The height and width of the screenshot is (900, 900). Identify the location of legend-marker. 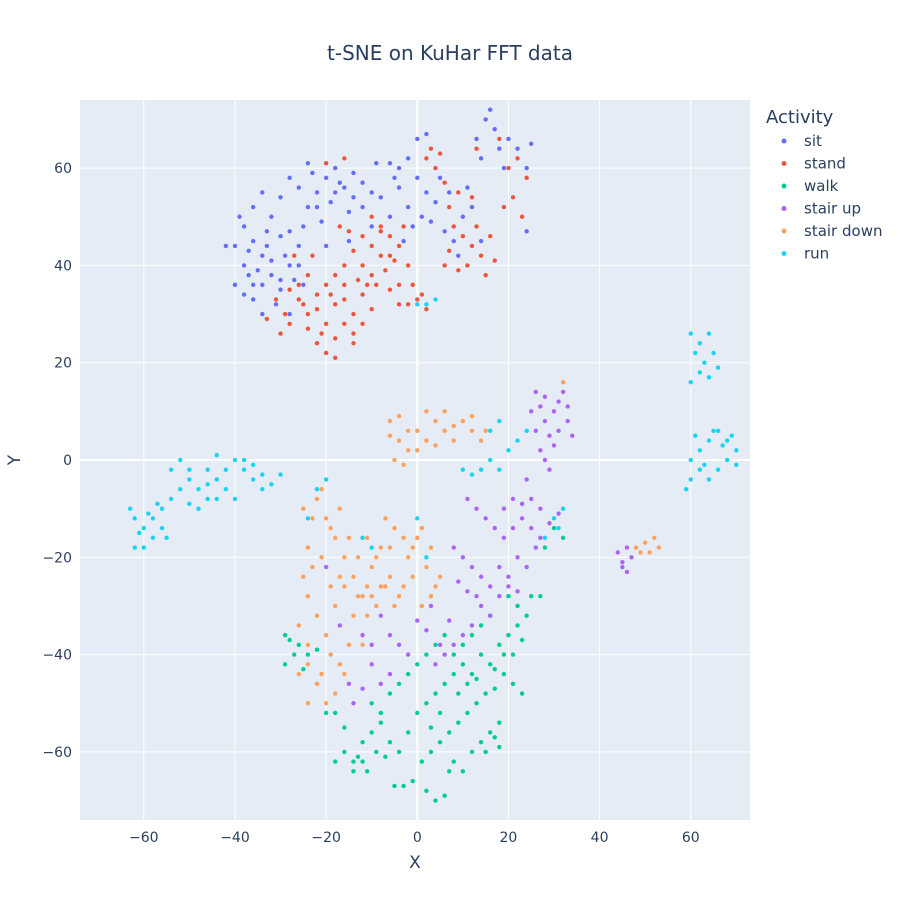
(784, 231).